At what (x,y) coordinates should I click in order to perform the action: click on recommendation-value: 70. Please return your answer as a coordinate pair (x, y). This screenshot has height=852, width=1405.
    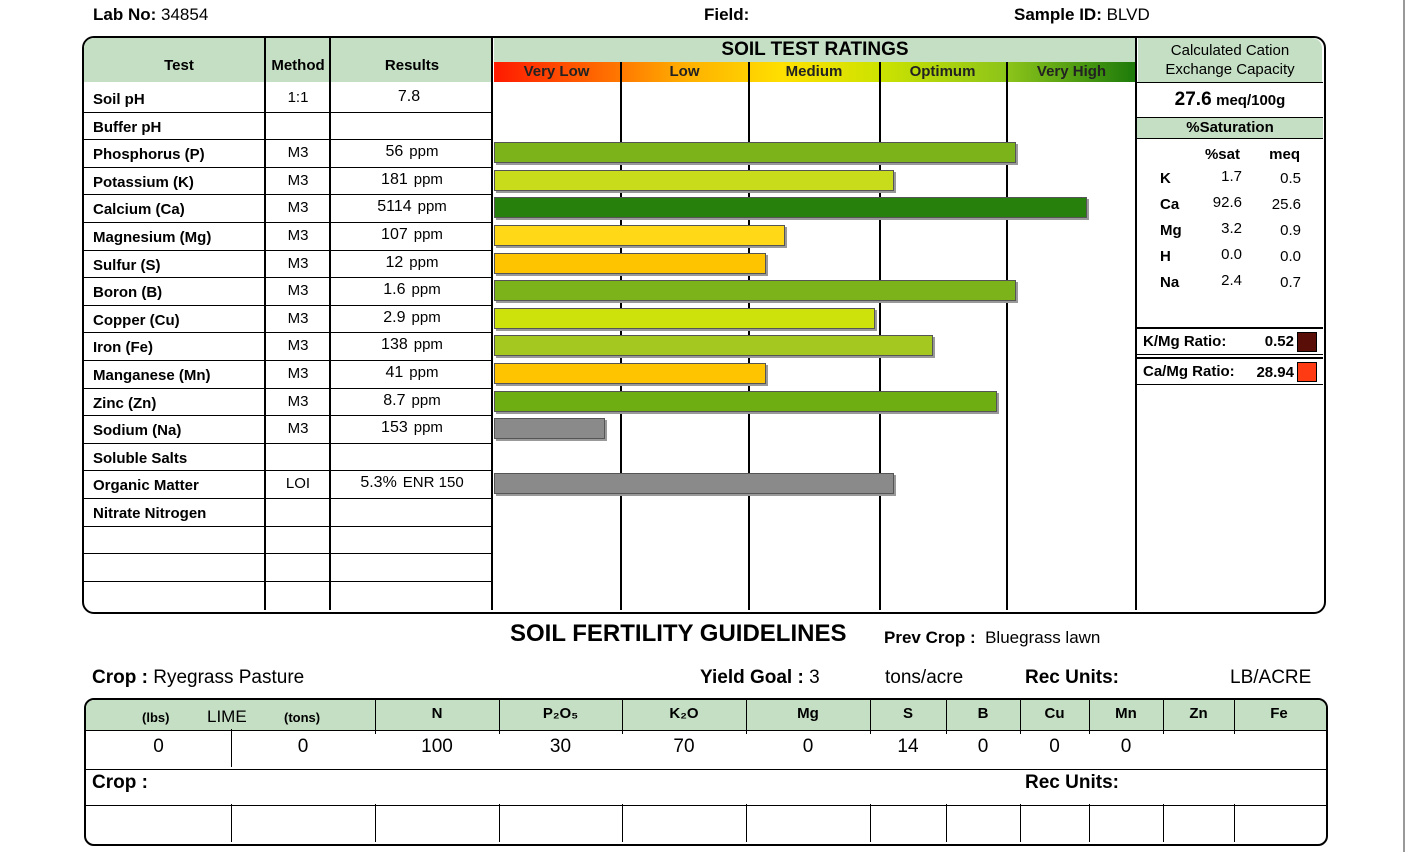
    Looking at the image, I should click on (684, 746).